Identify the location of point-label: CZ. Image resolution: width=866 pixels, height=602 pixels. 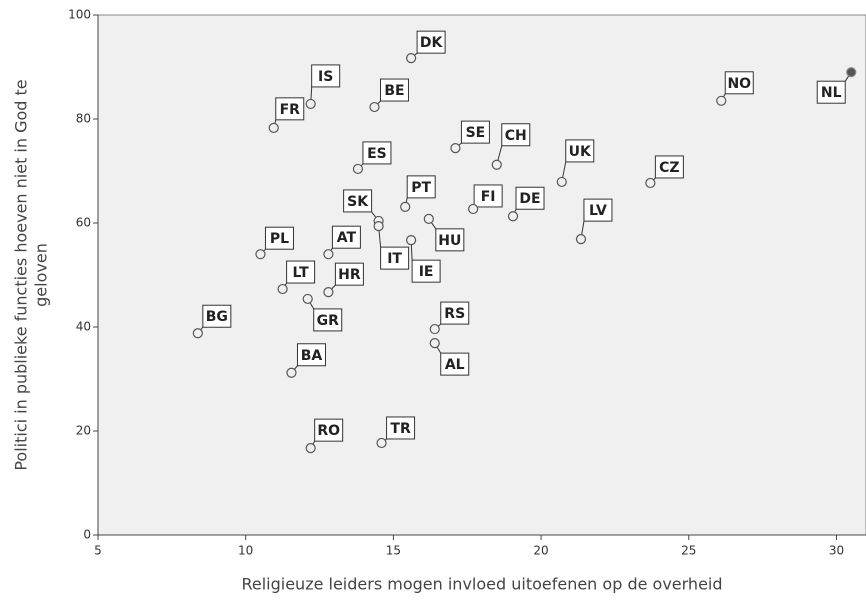
(669, 168).